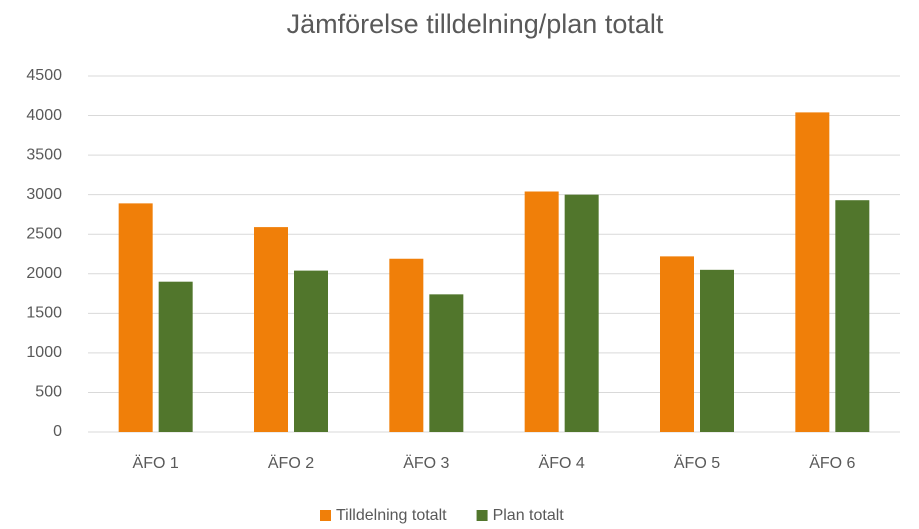  I want to click on x-tick-label: ÄFO 4, so click(562, 463).